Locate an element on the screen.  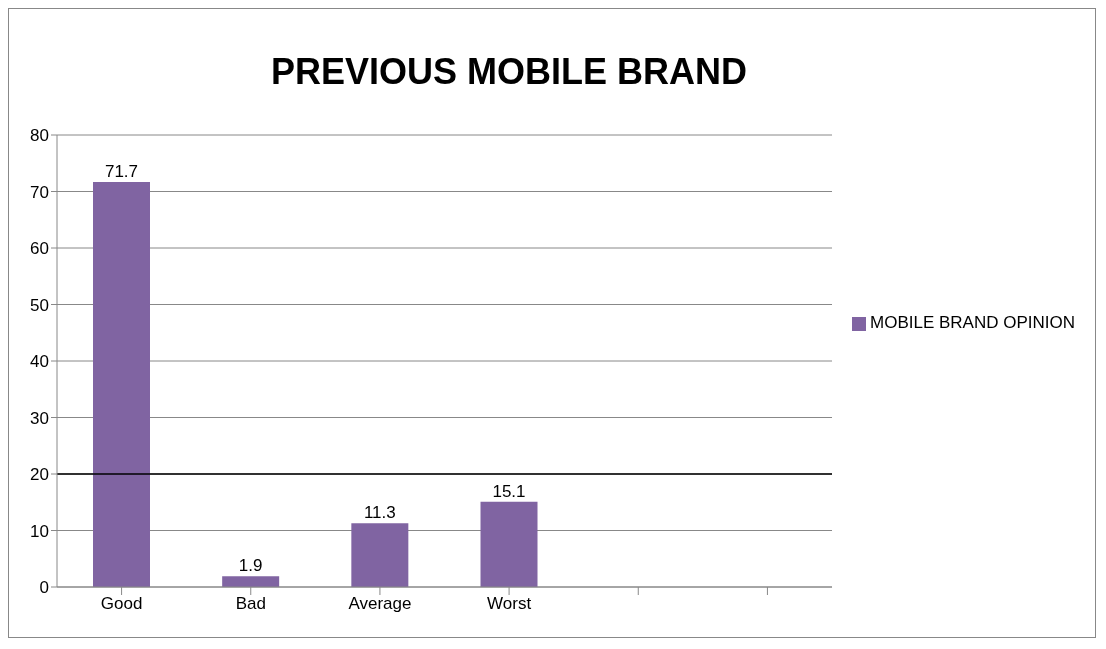
y-tick-label: 50 is located at coordinates (39, 305).